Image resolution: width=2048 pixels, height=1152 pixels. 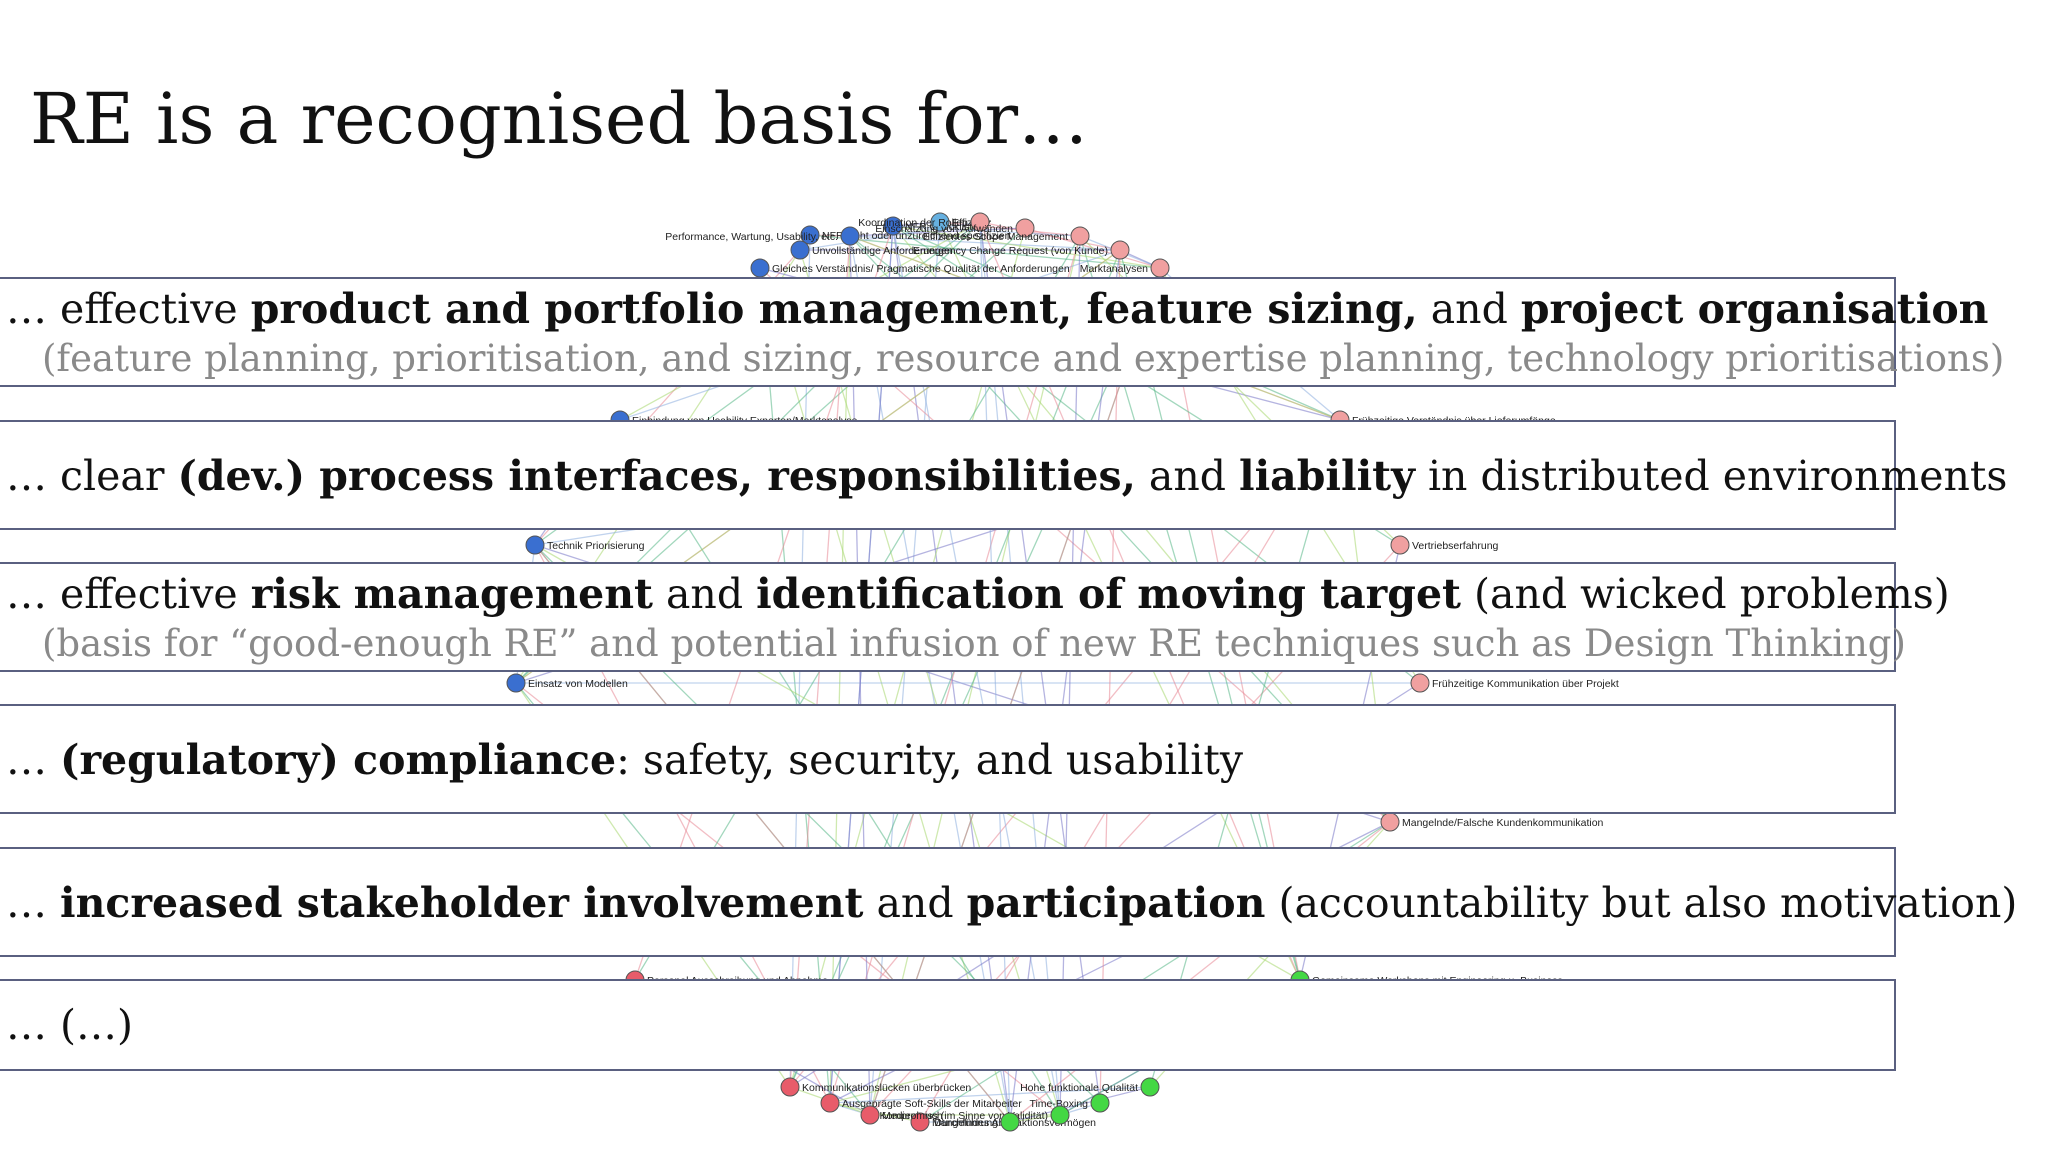 I want to click on network-node-label: Hohe funktionale Qualität, so click(x=1079, y=1088).